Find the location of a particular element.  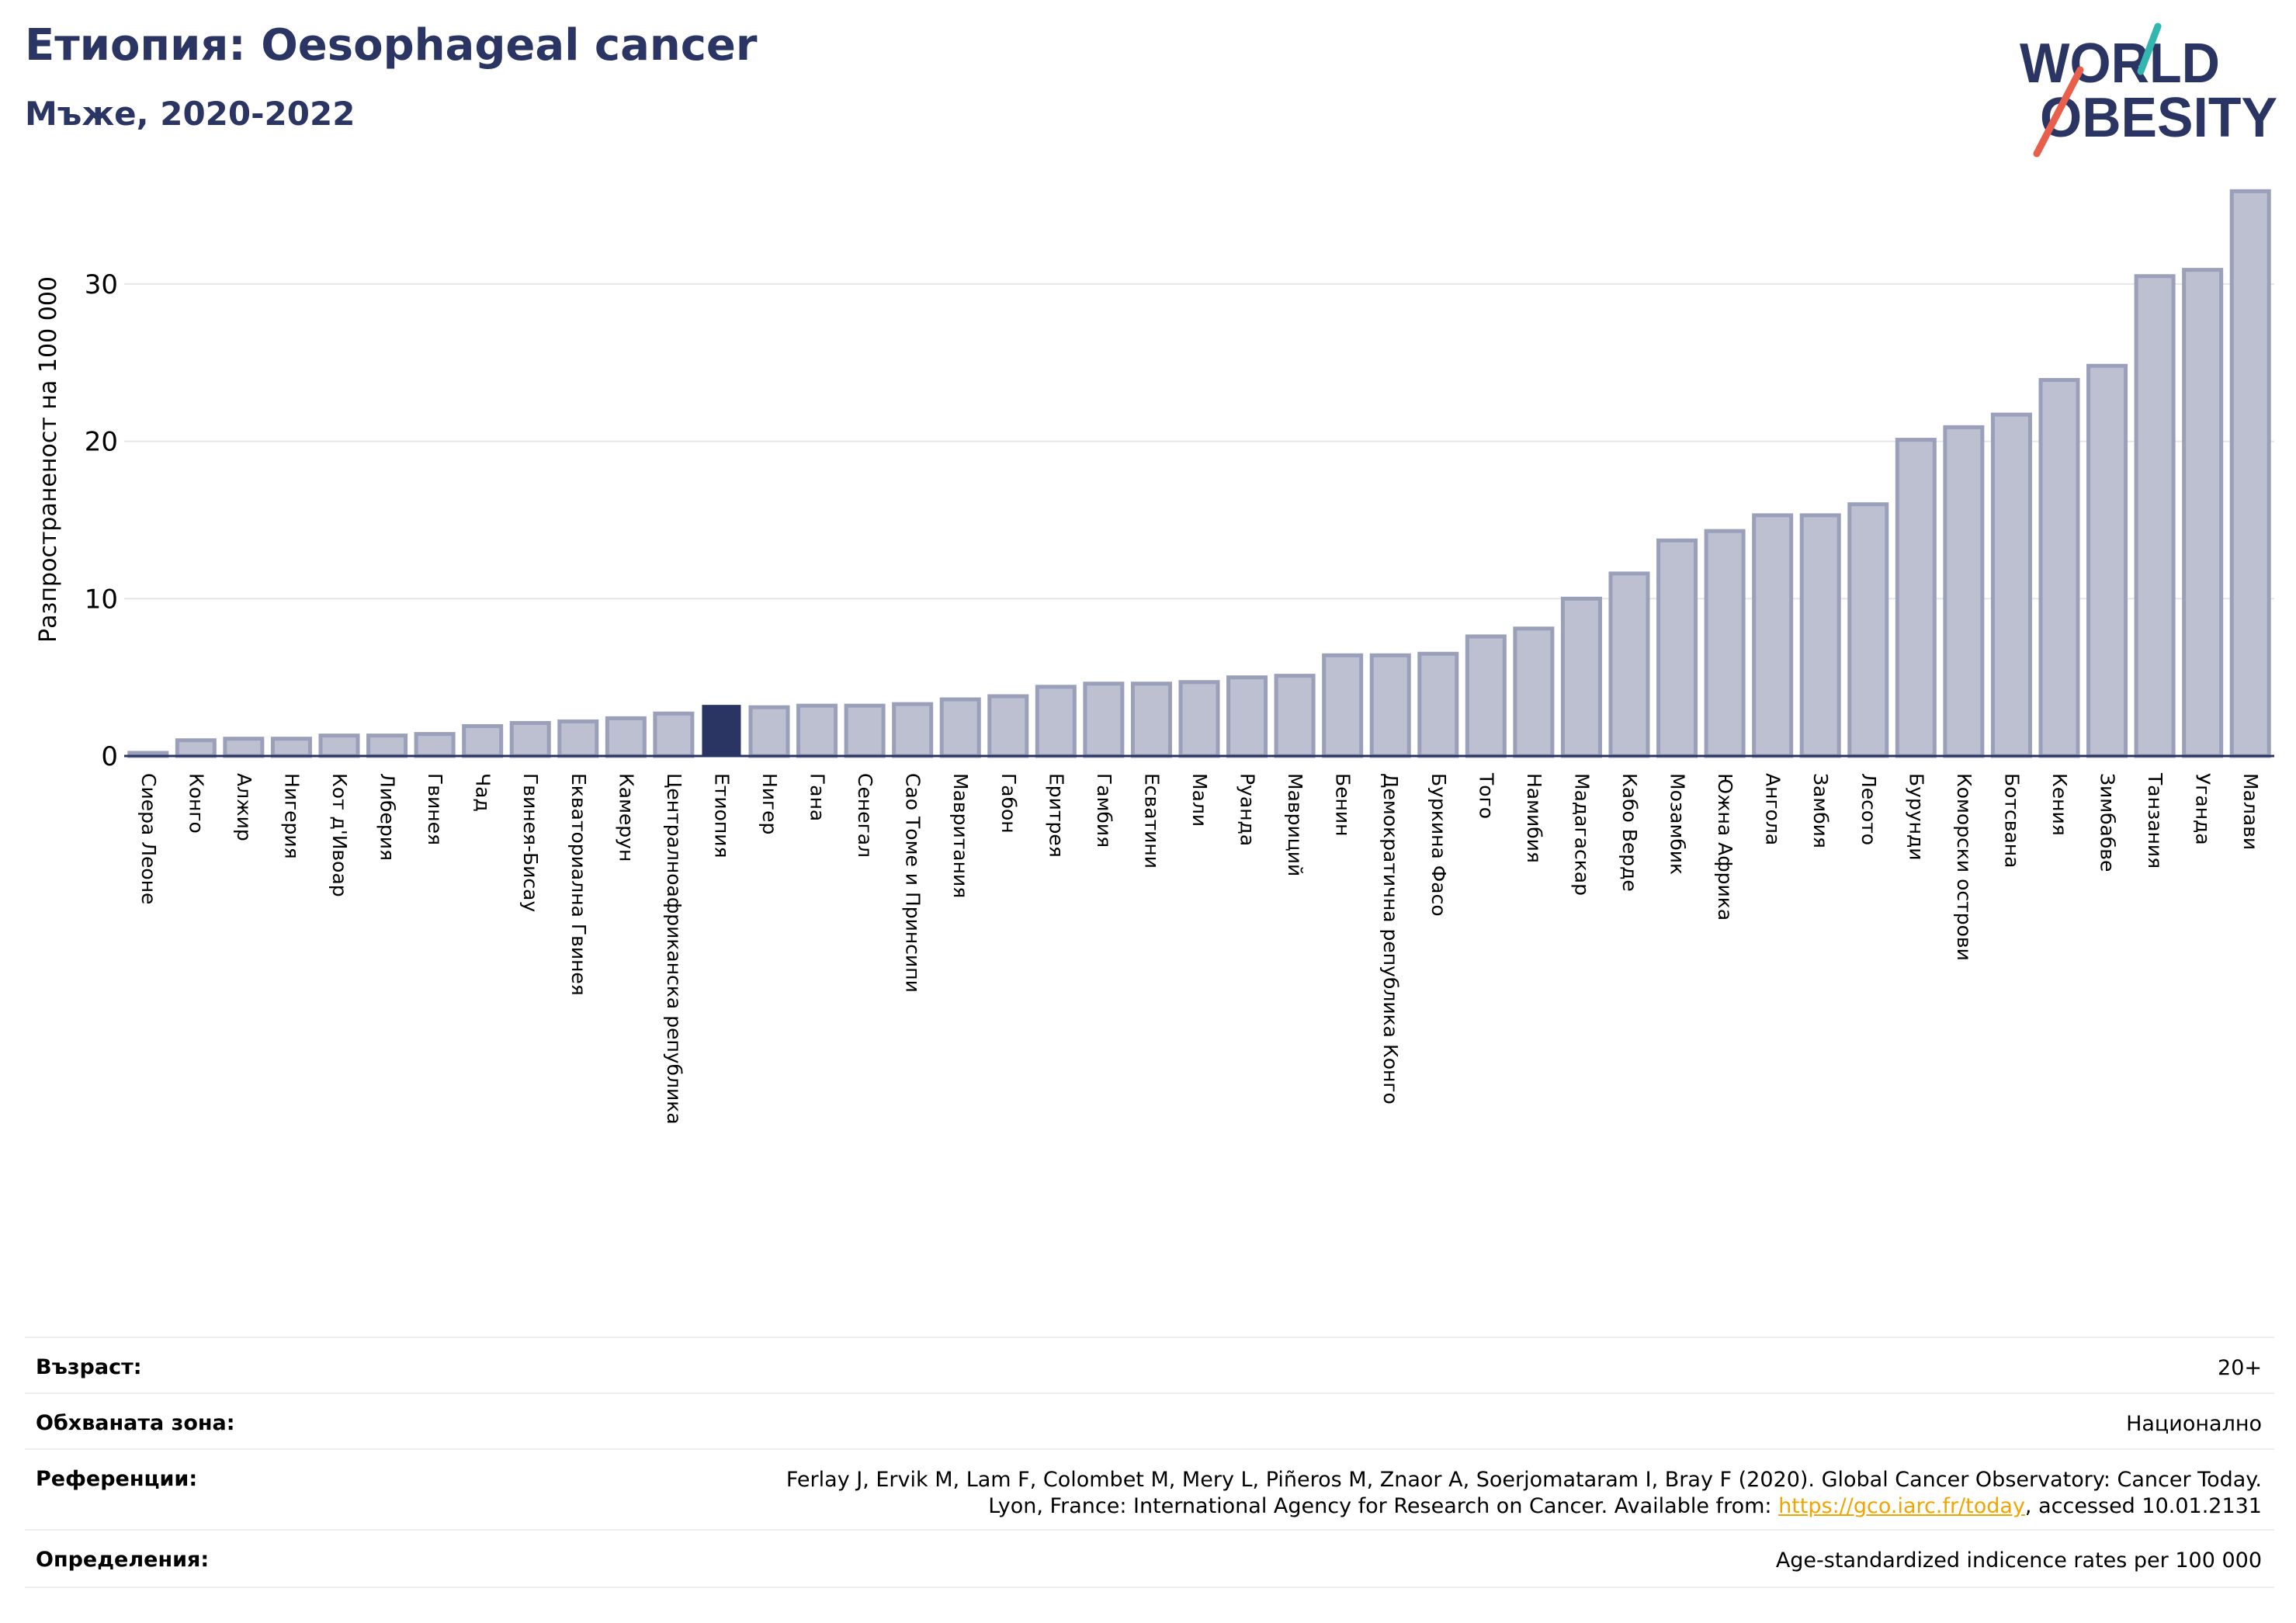

x-tick-label: Еритрея is located at coordinates (1056, 815).